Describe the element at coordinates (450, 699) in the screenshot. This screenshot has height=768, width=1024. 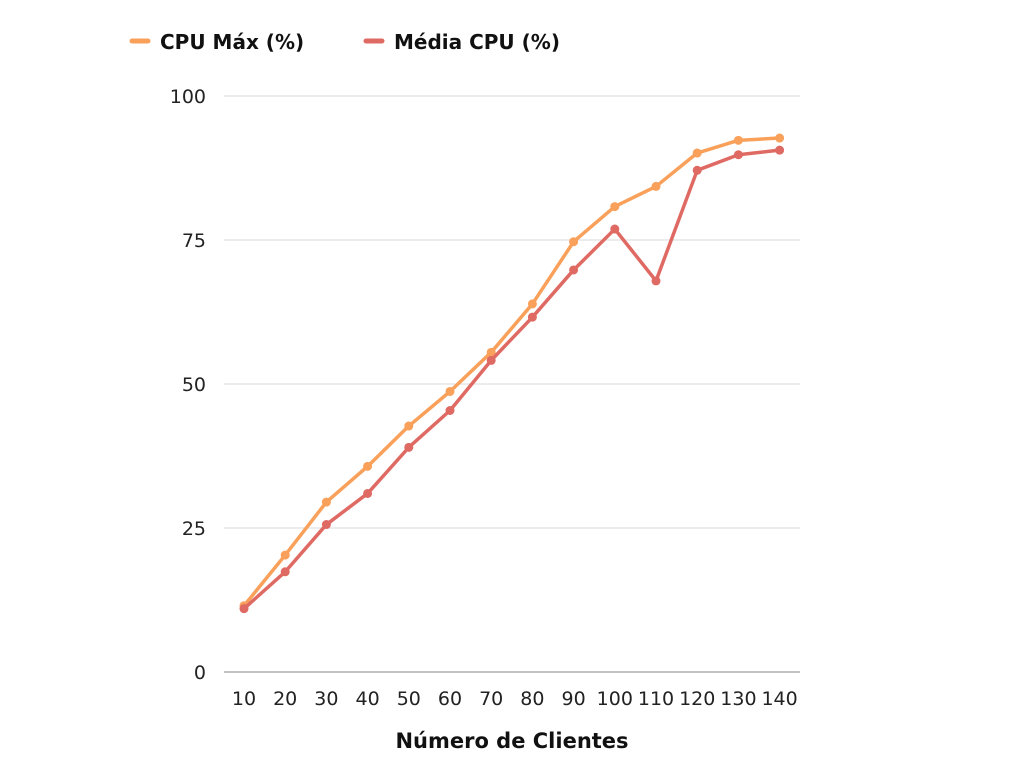
I see `x-tick-label: 60` at that location.